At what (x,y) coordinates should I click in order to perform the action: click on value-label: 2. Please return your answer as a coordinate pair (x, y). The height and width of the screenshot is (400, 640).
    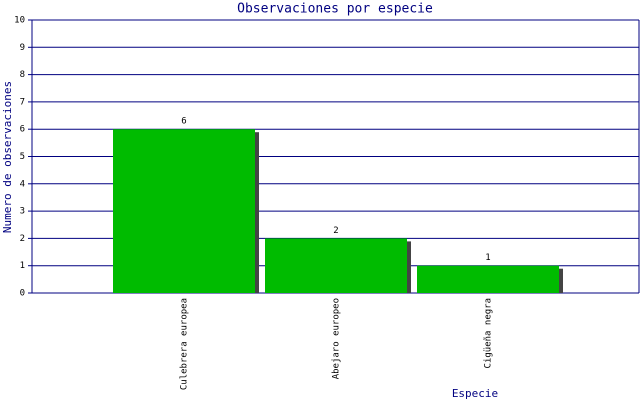
    Looking at the image, I should click on (335, 231).